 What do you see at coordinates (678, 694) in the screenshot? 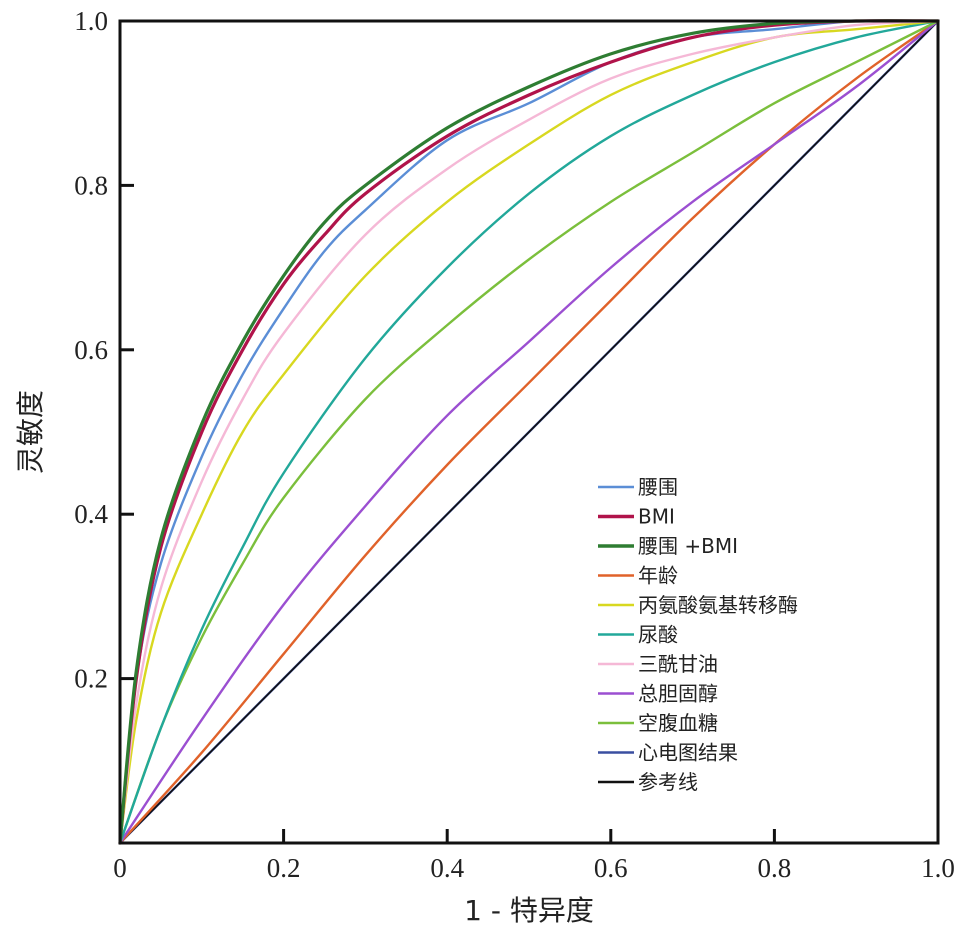
I see `legend-label: 总胆固醇` at bounding box center [678, 694].